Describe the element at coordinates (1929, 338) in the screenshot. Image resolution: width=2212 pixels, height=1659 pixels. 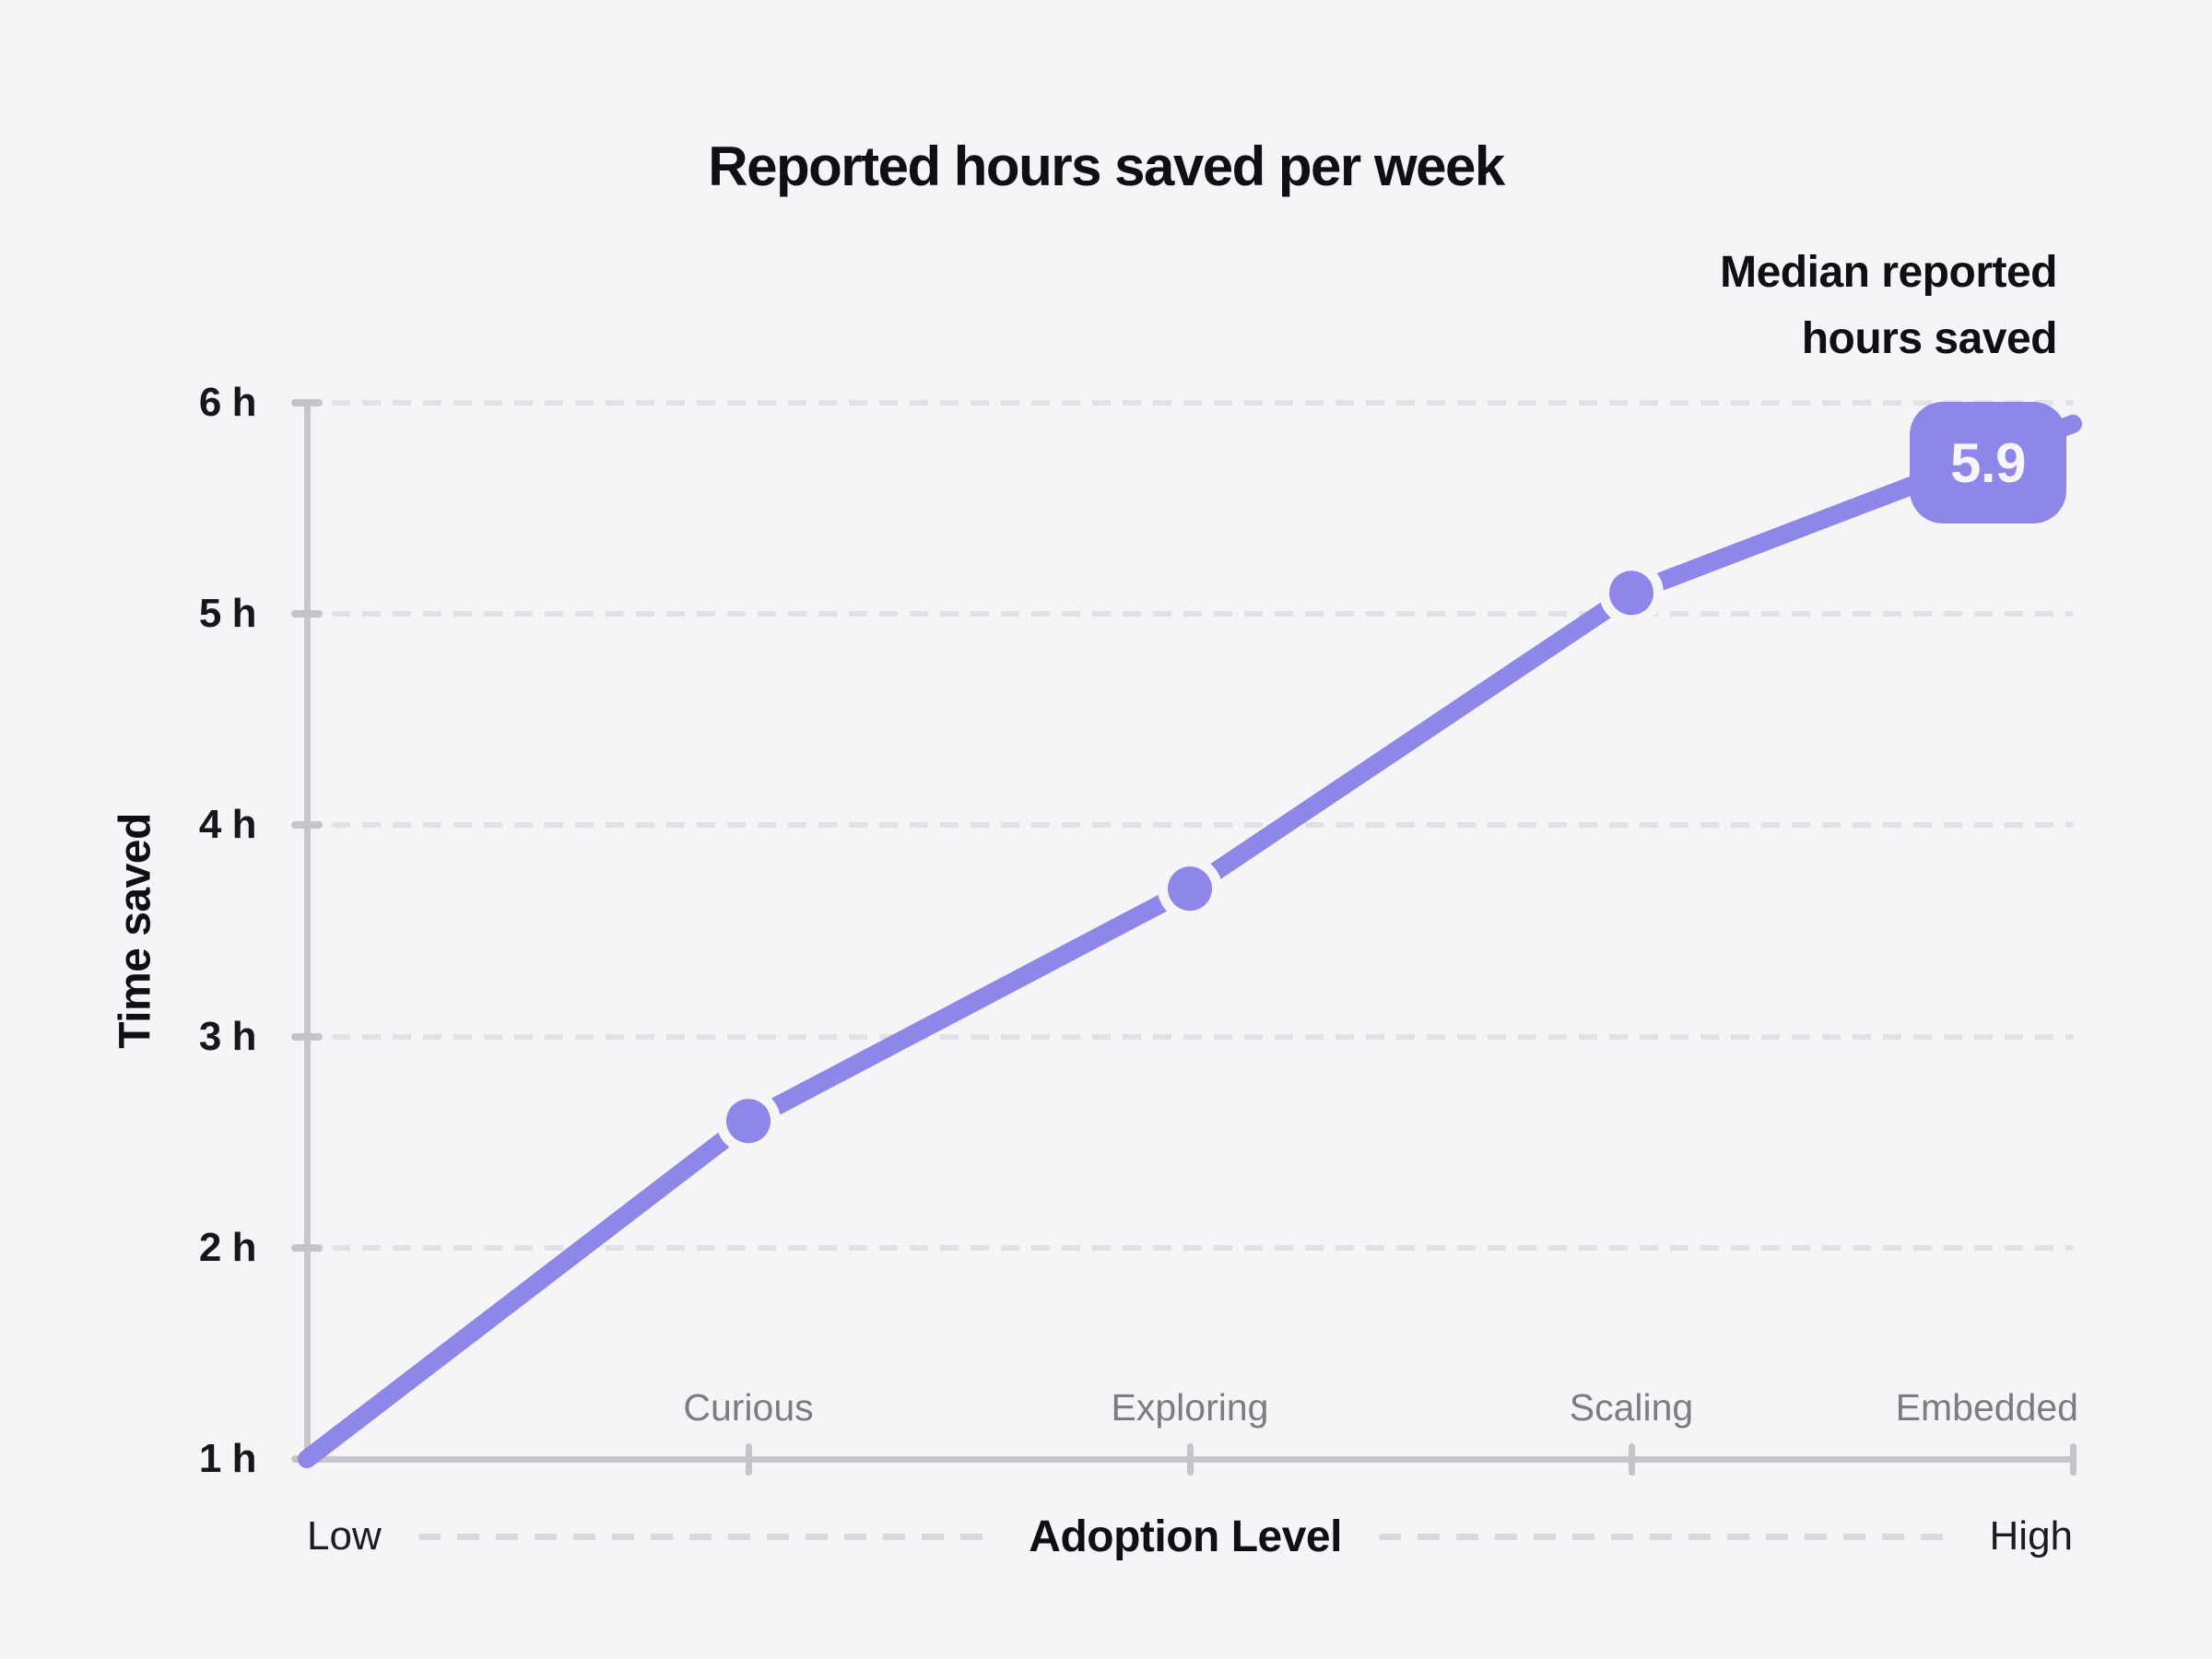
I see `legend-line-2: hours saved` at that location.